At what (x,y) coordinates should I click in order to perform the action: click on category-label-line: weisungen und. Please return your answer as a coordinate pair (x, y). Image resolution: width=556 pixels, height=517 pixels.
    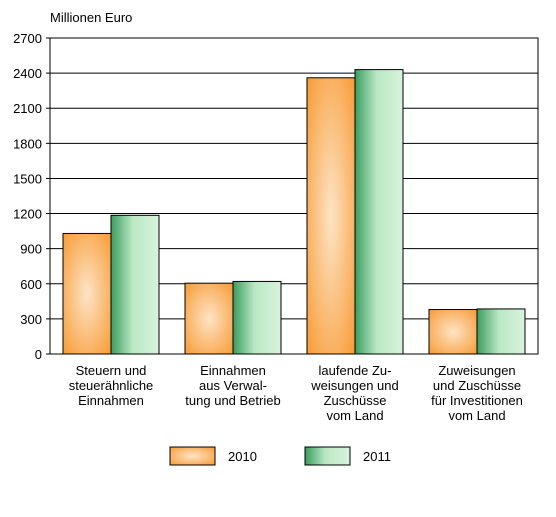
    Looking at the image, I should click on (354, 385).